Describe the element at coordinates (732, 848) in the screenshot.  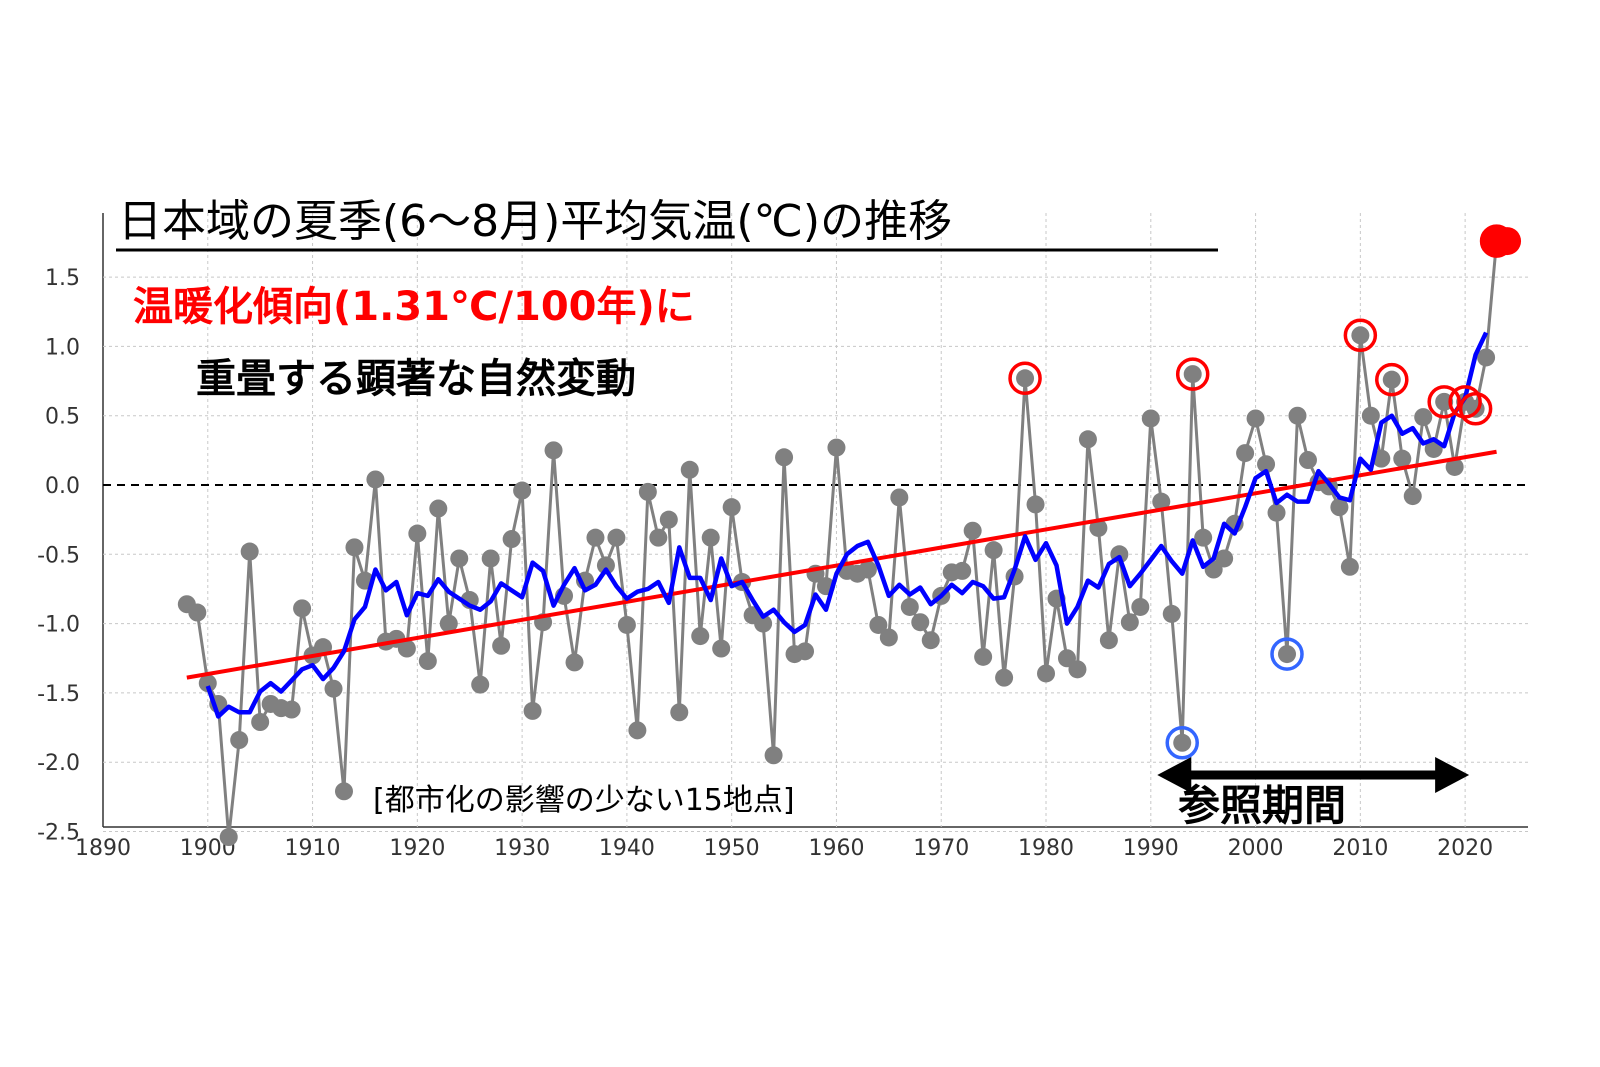
I see `x-tick-label: 1950` at that location.